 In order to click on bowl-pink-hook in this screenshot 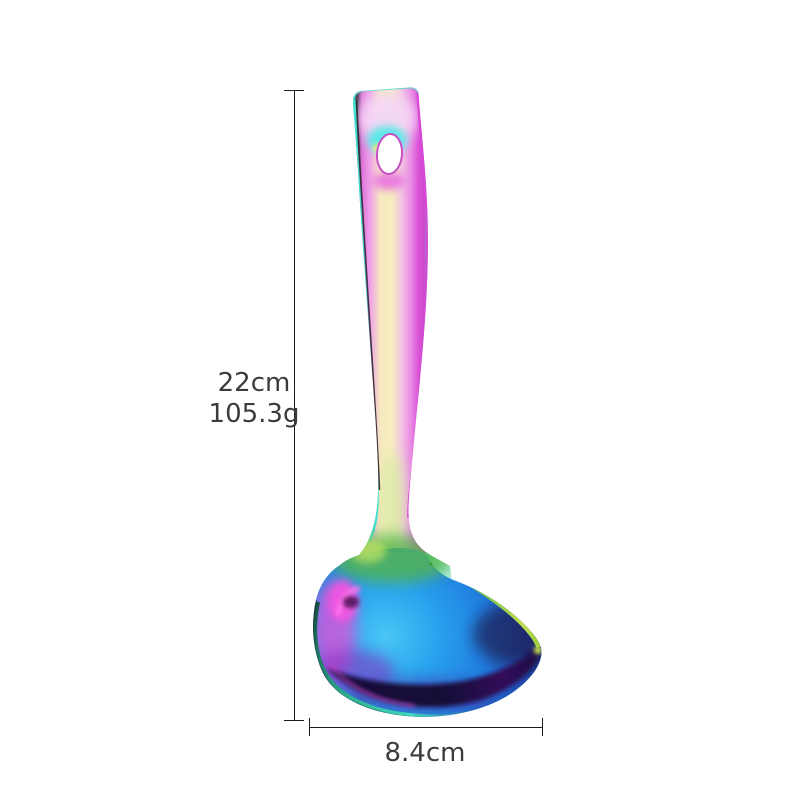, I will do `click(348, 601)`.